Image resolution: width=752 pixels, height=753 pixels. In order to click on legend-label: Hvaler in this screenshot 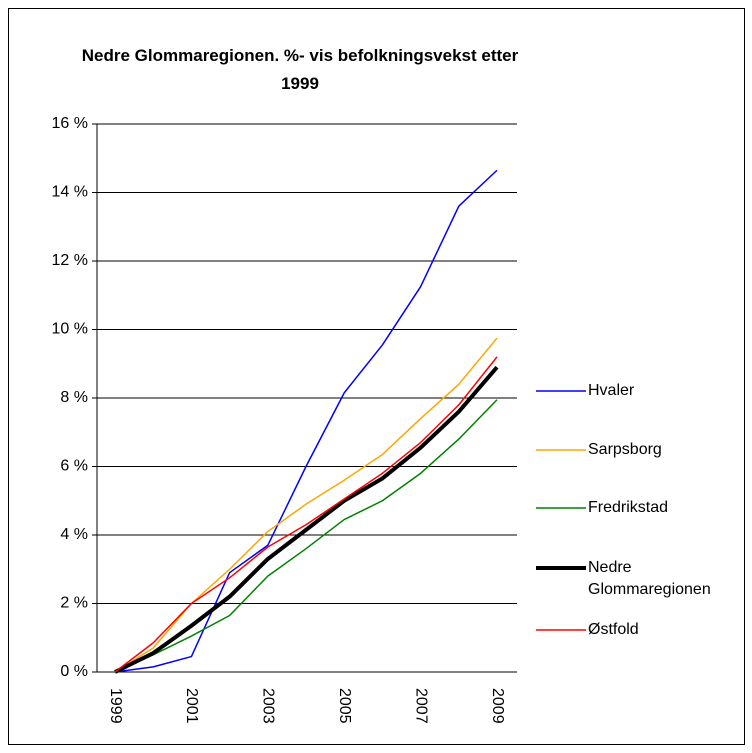, I will do `click(611, 390)`.